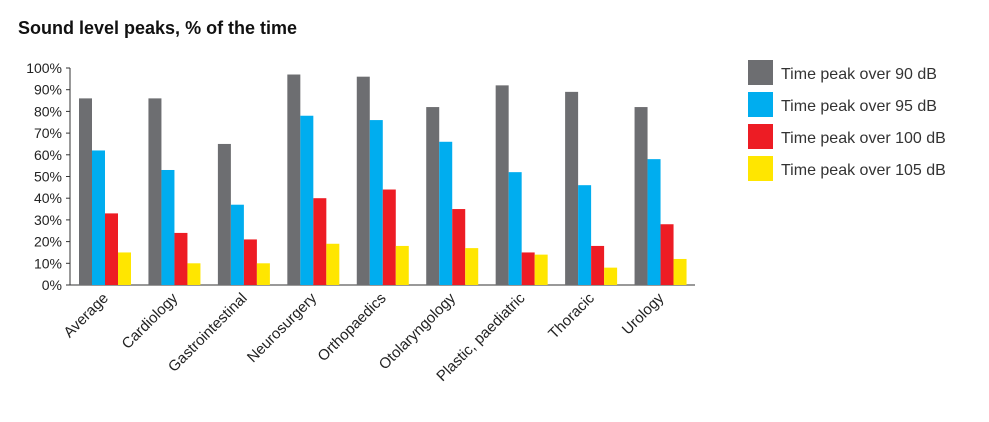 The width and height of the screenshot is (989, 422). I want to click on legend-label: Time peak over 105 dB, so click(863, 170).